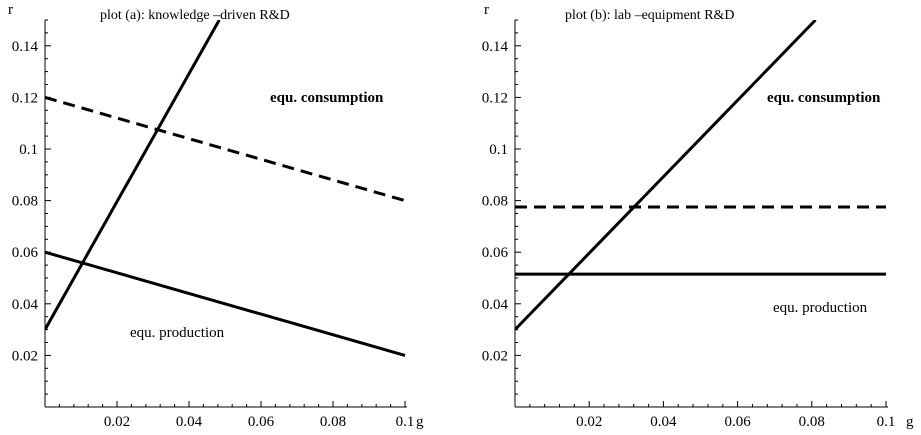 The width and height of the screenshot is (921, 435). I want to click on series-line-2-dashed, so click(225, 149).